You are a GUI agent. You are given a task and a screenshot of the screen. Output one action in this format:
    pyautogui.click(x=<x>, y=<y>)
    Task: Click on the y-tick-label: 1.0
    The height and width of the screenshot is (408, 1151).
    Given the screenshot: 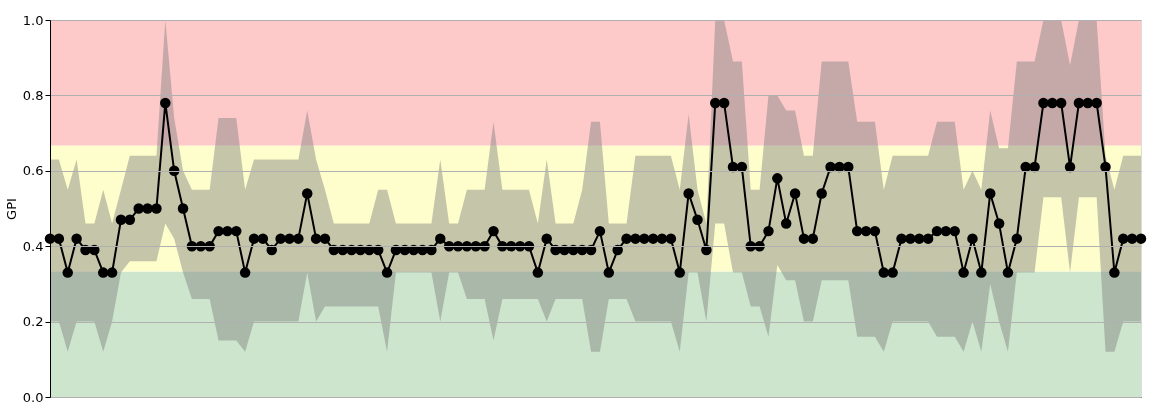 What is the action you would take?
    pyautogui.click(x=33, y=20)
    